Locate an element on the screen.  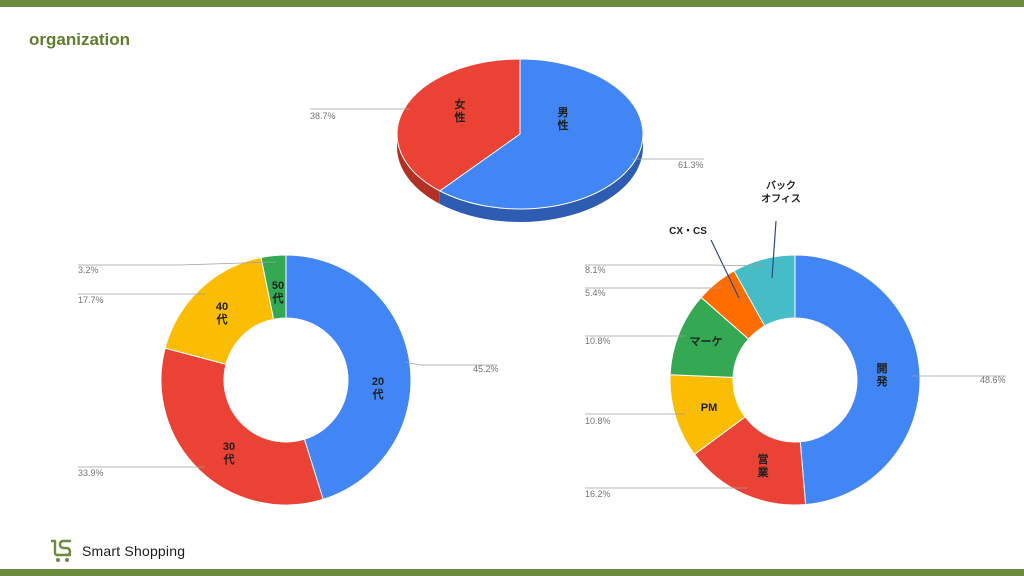
data-label: 16.2% is located at coordinates (598, 494).